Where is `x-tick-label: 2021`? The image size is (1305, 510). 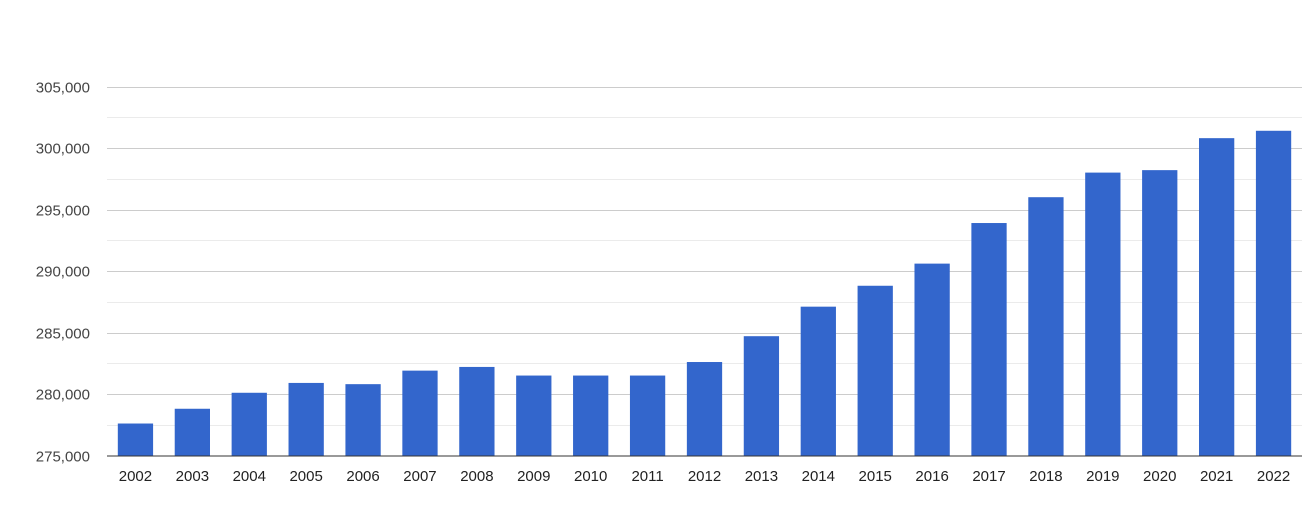 x-tick-label: 2021 is located at coordinates (1216, 476).